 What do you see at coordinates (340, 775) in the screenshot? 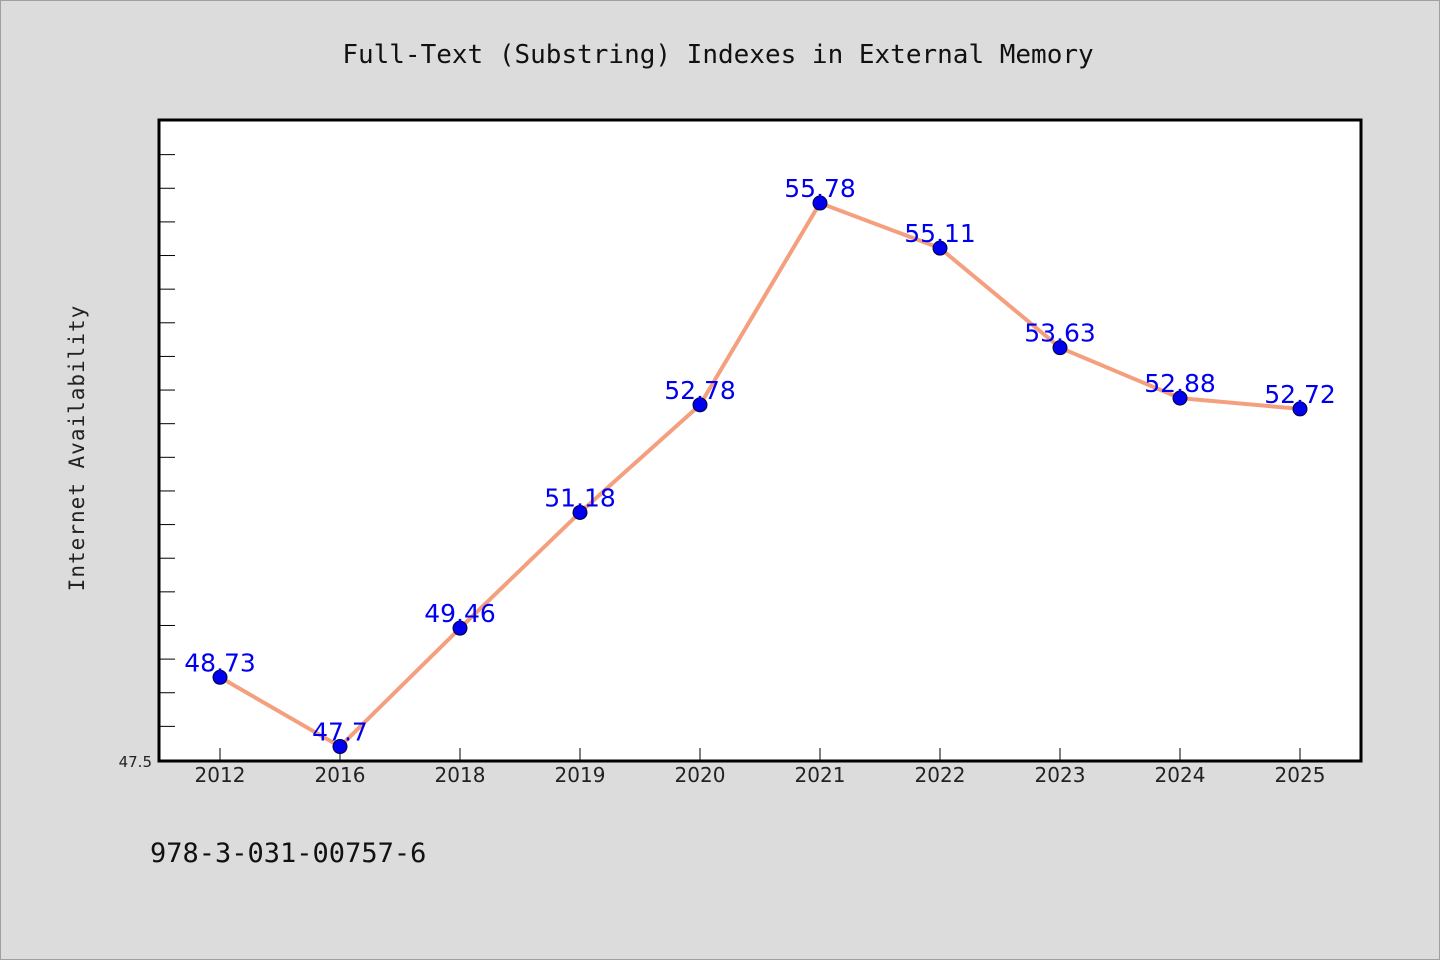
I see `x-tick-label: 2016` at bounding box center [340, 775].